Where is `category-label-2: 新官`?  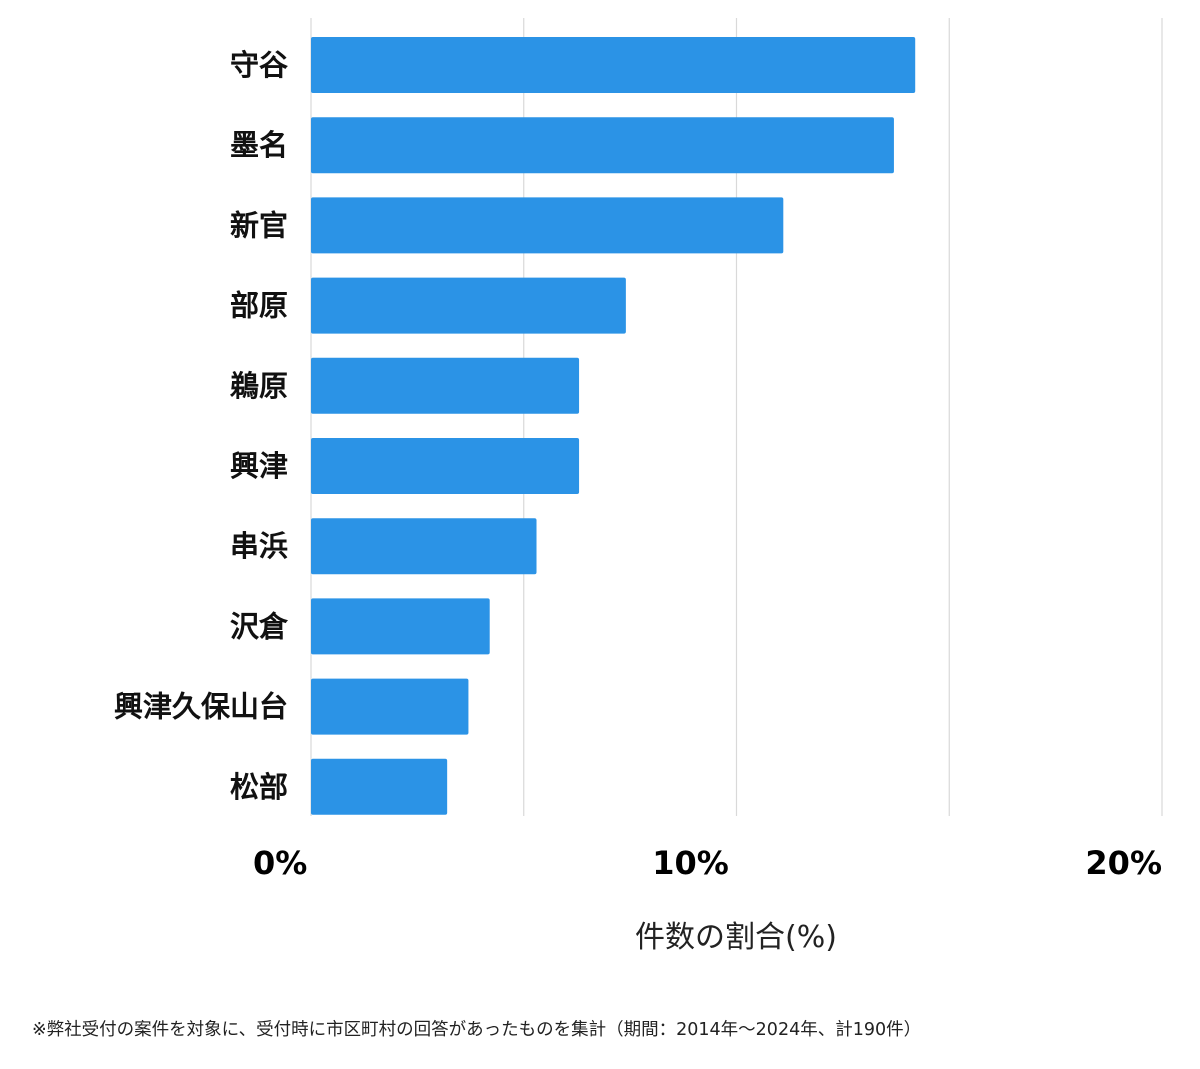
category-label-2: 新官 is located at coordinates (259, 225).